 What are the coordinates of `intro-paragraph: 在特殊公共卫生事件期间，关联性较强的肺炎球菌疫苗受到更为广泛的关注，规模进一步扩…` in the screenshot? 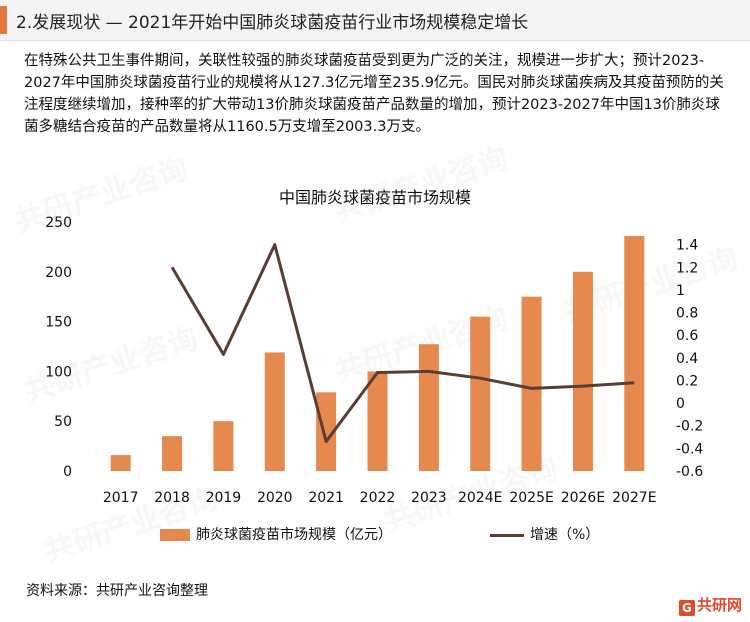 It's located at (374, 94).